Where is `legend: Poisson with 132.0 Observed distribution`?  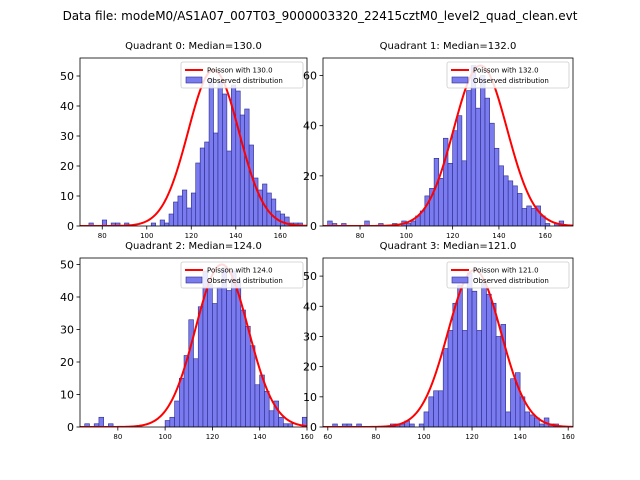
legend: Poisson with 132.0 Observed distribution is located at coordinates (508, 75).